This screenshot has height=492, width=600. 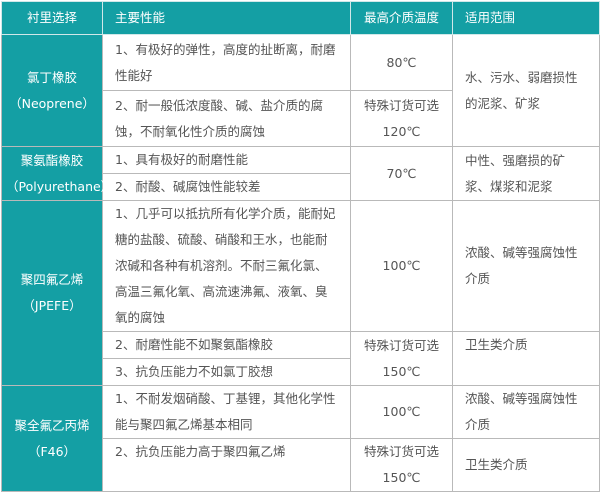 I want to click on table-row: 2、耐一般低浓度酸、碱、盐介质的腐蚀，不耐氧化性介质的腐蚀 特殊订货可选 120℃, so click(x=301, y=118).